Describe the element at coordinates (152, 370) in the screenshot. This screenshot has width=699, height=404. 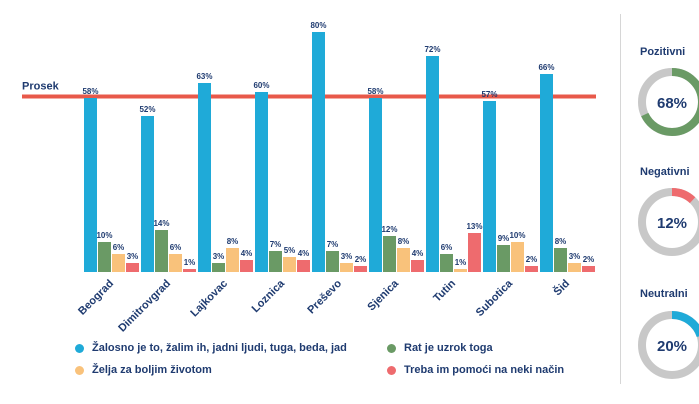
I see `legend-label-zelja: Želja za boljim životom` at that location.